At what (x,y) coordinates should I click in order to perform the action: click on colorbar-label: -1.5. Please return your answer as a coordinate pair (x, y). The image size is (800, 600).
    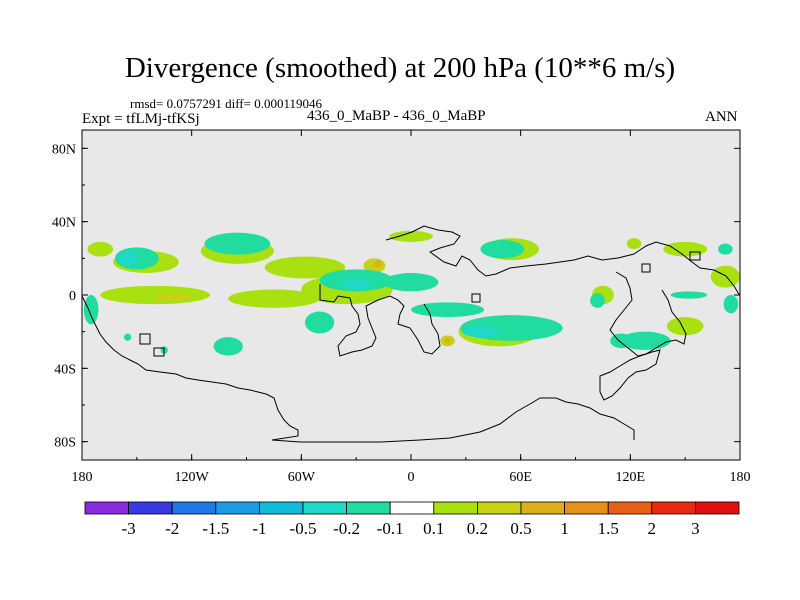
    Looking at the image, I should click on (215, 528).